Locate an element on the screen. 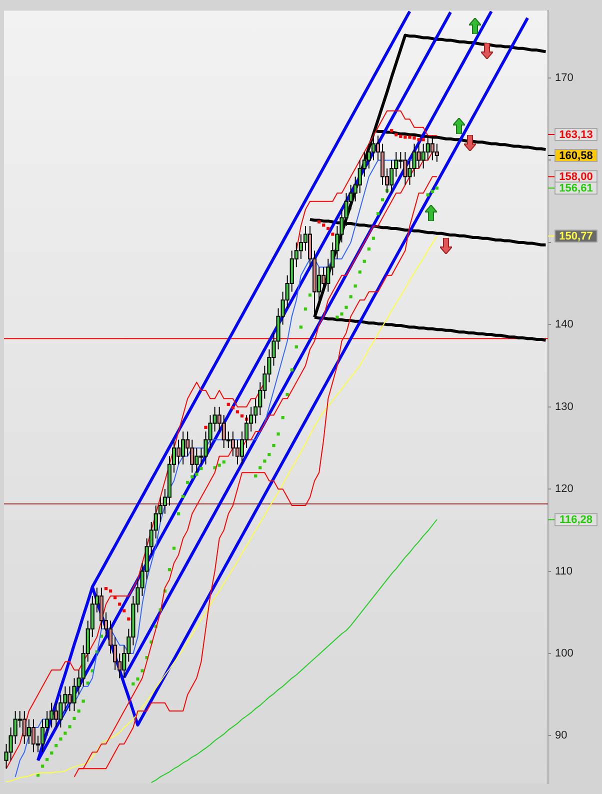 Image resolution: width=602 pixels, height=794 pixels. text: 116,28 is located at coordinates (576, 520).